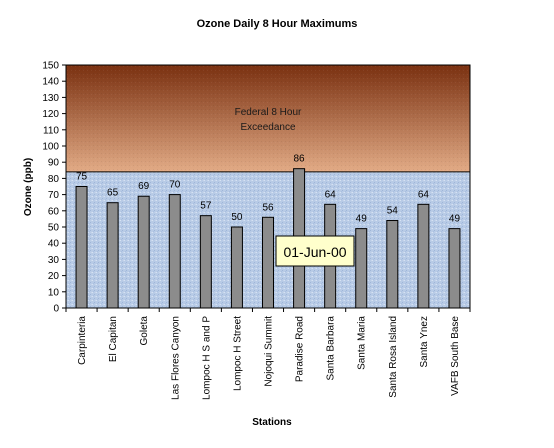  Describe the element at coordinates (50, 98) in the screenshot. I see `y-tick-label: 130` at that location.